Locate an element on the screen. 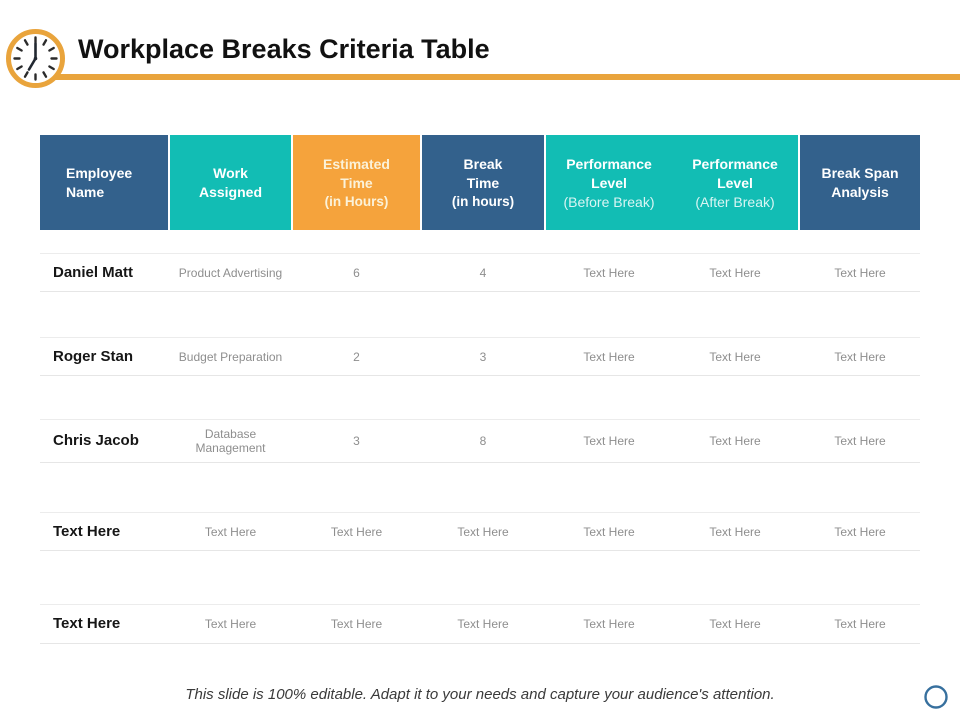 Image resolution: width=960 pixels, height=720 pixels. work-assigned-cell: Database Management is located at coordinates (230, 441).